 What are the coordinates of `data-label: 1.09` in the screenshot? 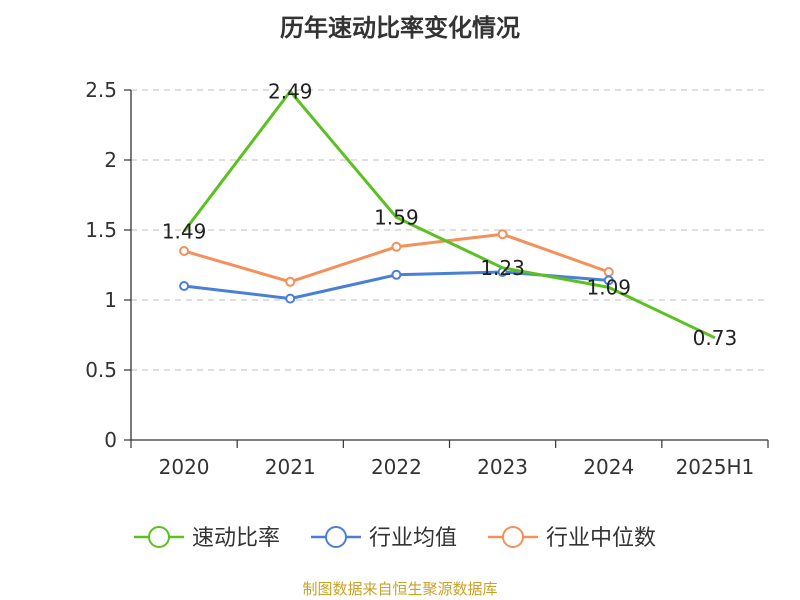 It's located at (608, 287).